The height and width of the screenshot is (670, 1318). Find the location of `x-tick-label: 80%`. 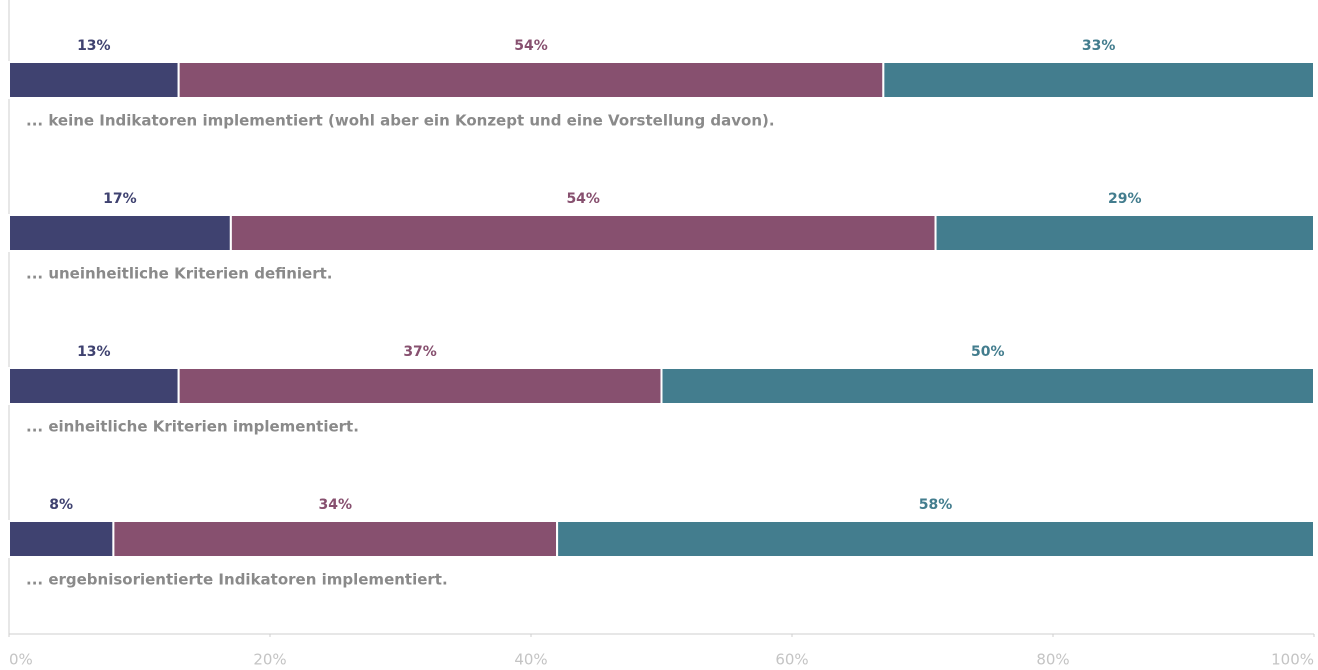

x-tick-label: 80% is located at coordinates (1052, 660).